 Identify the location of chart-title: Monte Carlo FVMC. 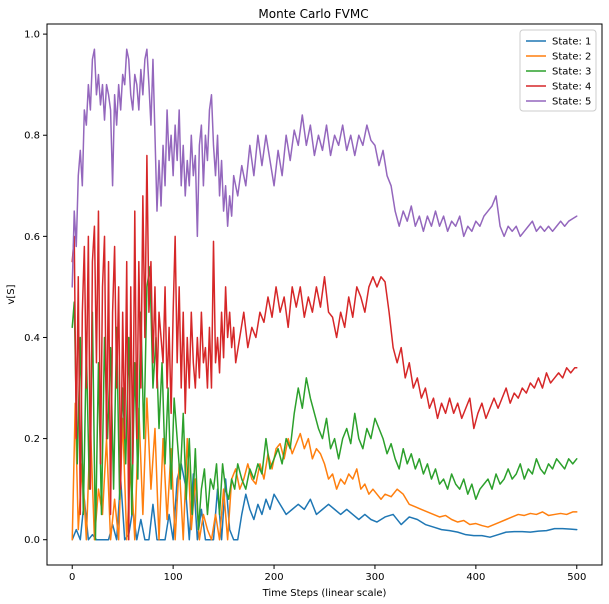
(313, 14).